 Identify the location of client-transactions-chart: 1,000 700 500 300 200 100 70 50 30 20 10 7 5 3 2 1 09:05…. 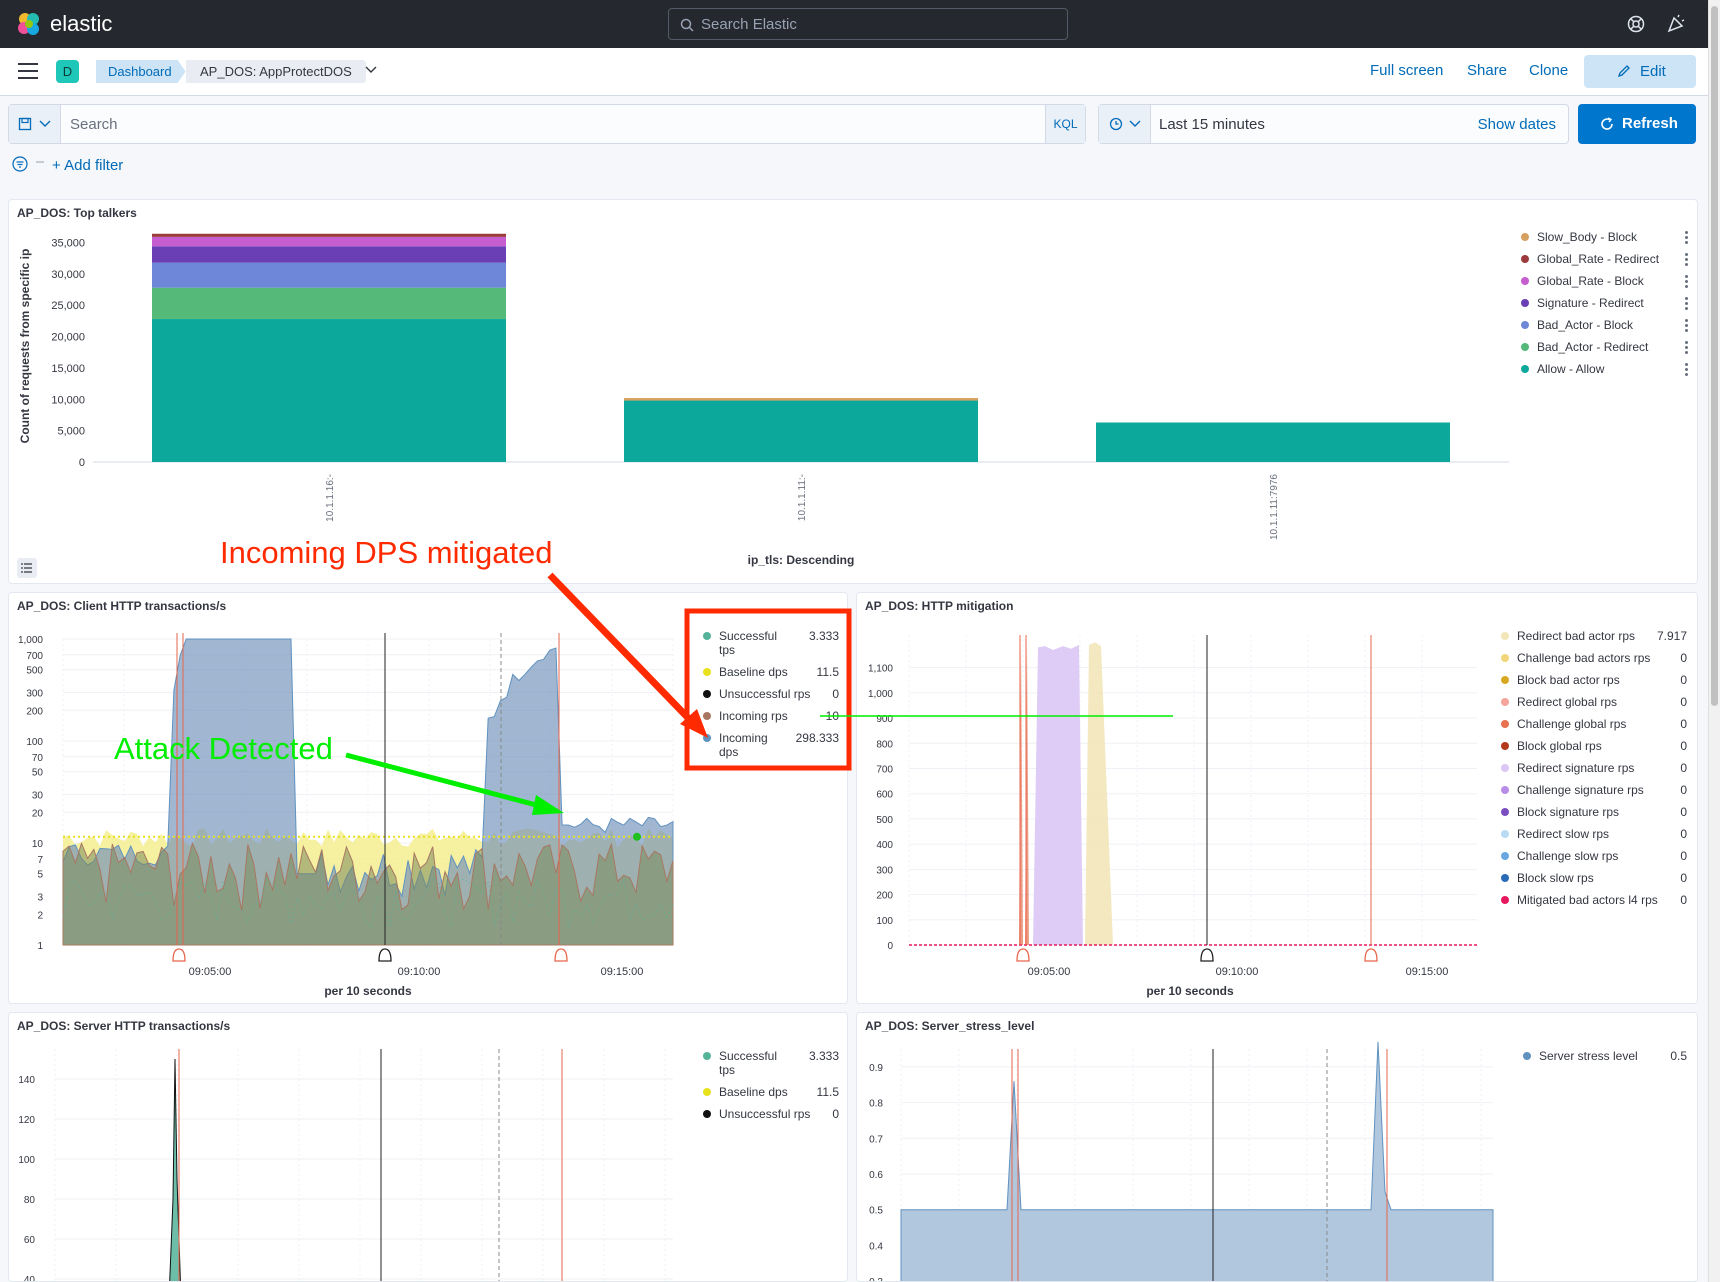
(346, 815).